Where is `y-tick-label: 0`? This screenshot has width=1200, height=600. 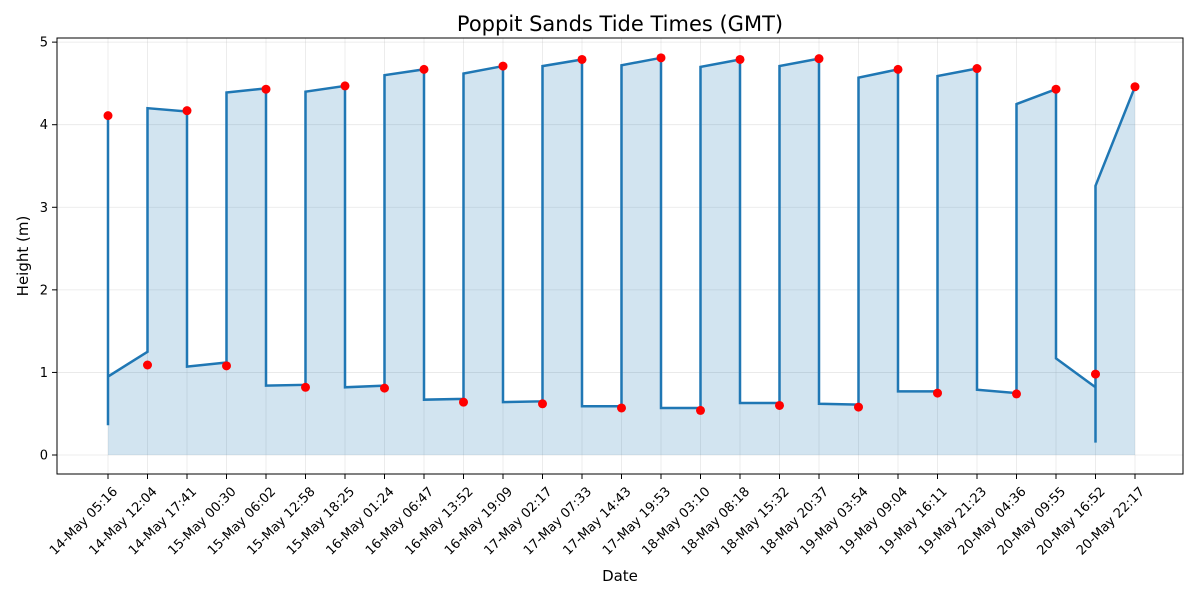 y-tick-label: 0 is located at coordinates (44, 456).